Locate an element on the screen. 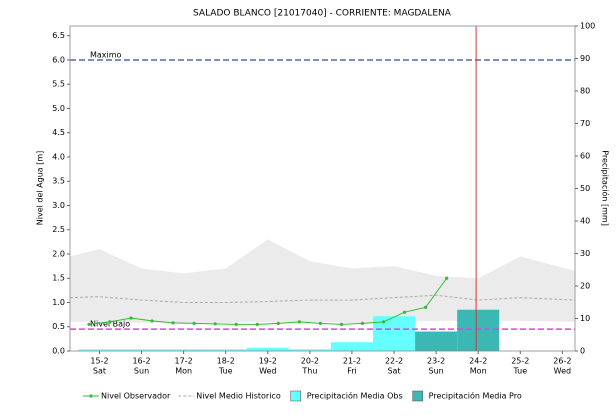 Image resolution: width=616 pixels, height=416 pixels. x-tick-label: 26-2 is located at coordinates (562, 361).